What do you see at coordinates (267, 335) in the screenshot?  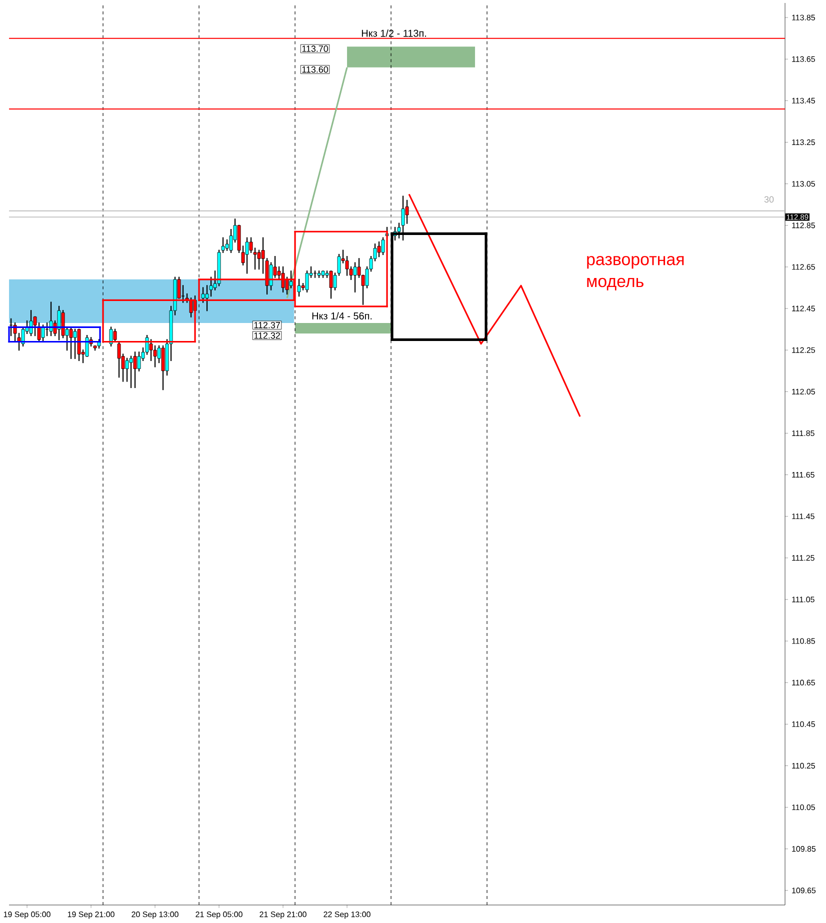 I see `annotation: 112.32` at bounding box center [267, 335].